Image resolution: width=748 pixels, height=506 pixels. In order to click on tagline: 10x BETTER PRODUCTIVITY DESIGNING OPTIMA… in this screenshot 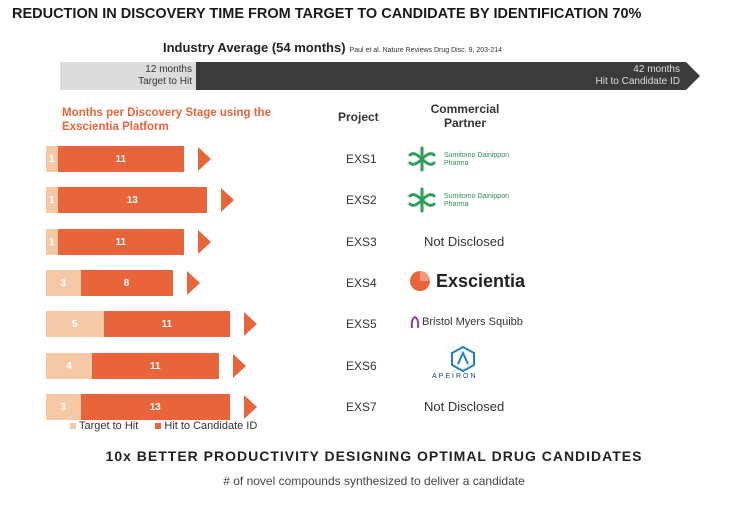, I will do `click(374, 456)`.